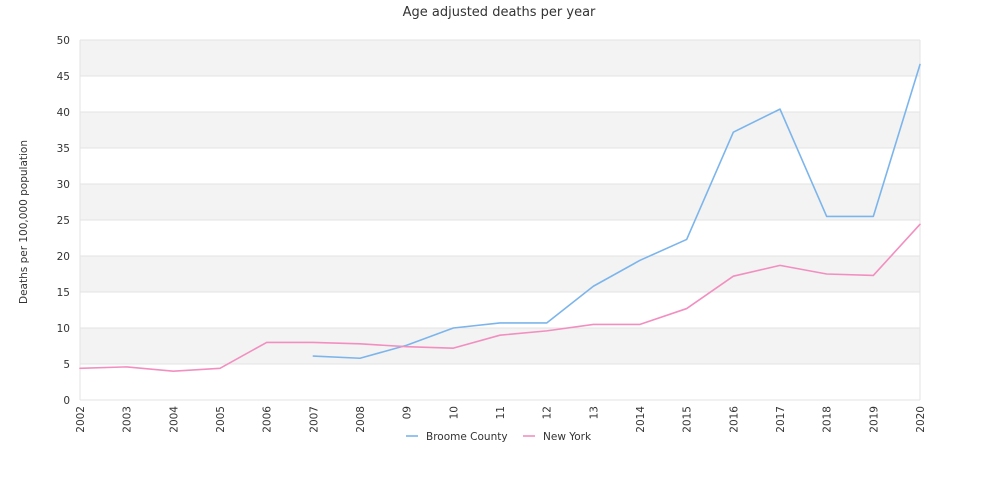  Describe the element at coordinates (221, 419) in the screenshot. I see `x-tick-label: 2005` at that location.